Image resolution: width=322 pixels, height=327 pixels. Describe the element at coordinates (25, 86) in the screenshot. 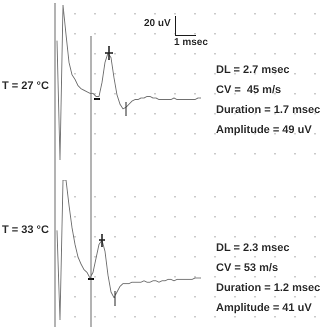

I see `text: T = 27 °C` at that location.